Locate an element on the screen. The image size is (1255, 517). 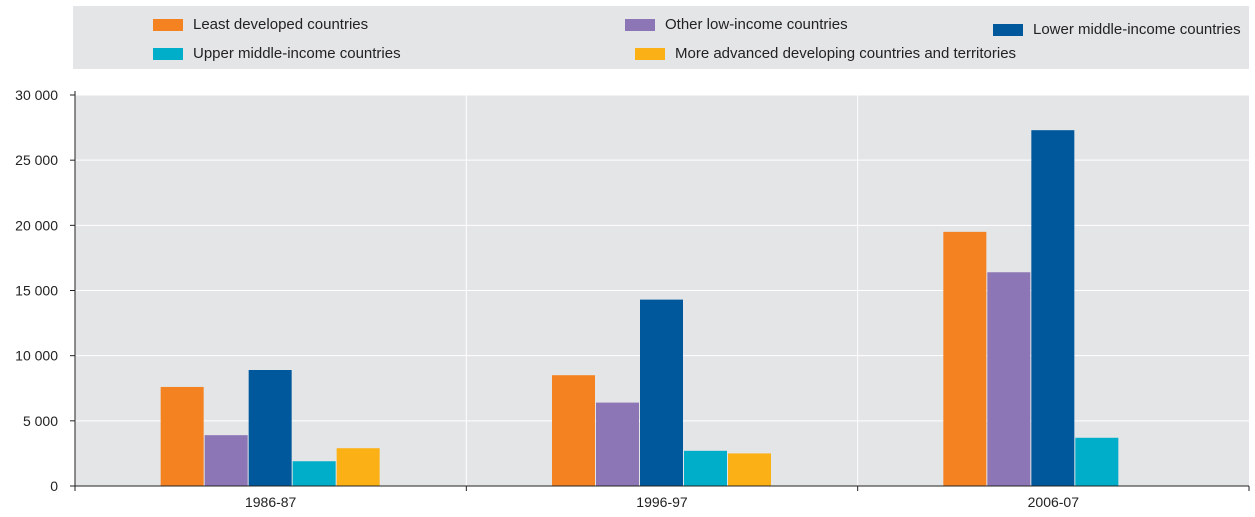
legend-label-lower-middle-income: Lower middle-income countries is located at coordinates (1137, 29).